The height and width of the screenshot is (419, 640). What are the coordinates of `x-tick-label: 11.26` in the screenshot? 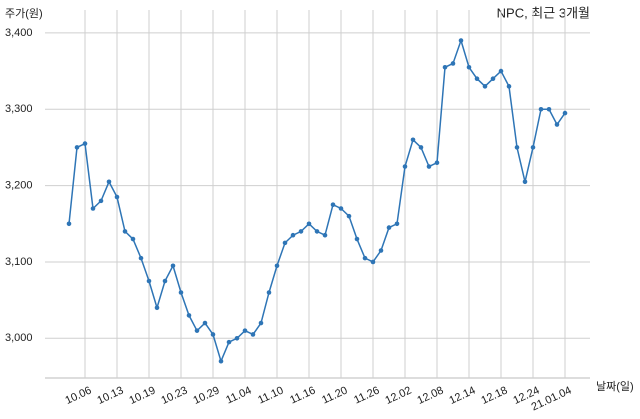 It's located at (366, 395).